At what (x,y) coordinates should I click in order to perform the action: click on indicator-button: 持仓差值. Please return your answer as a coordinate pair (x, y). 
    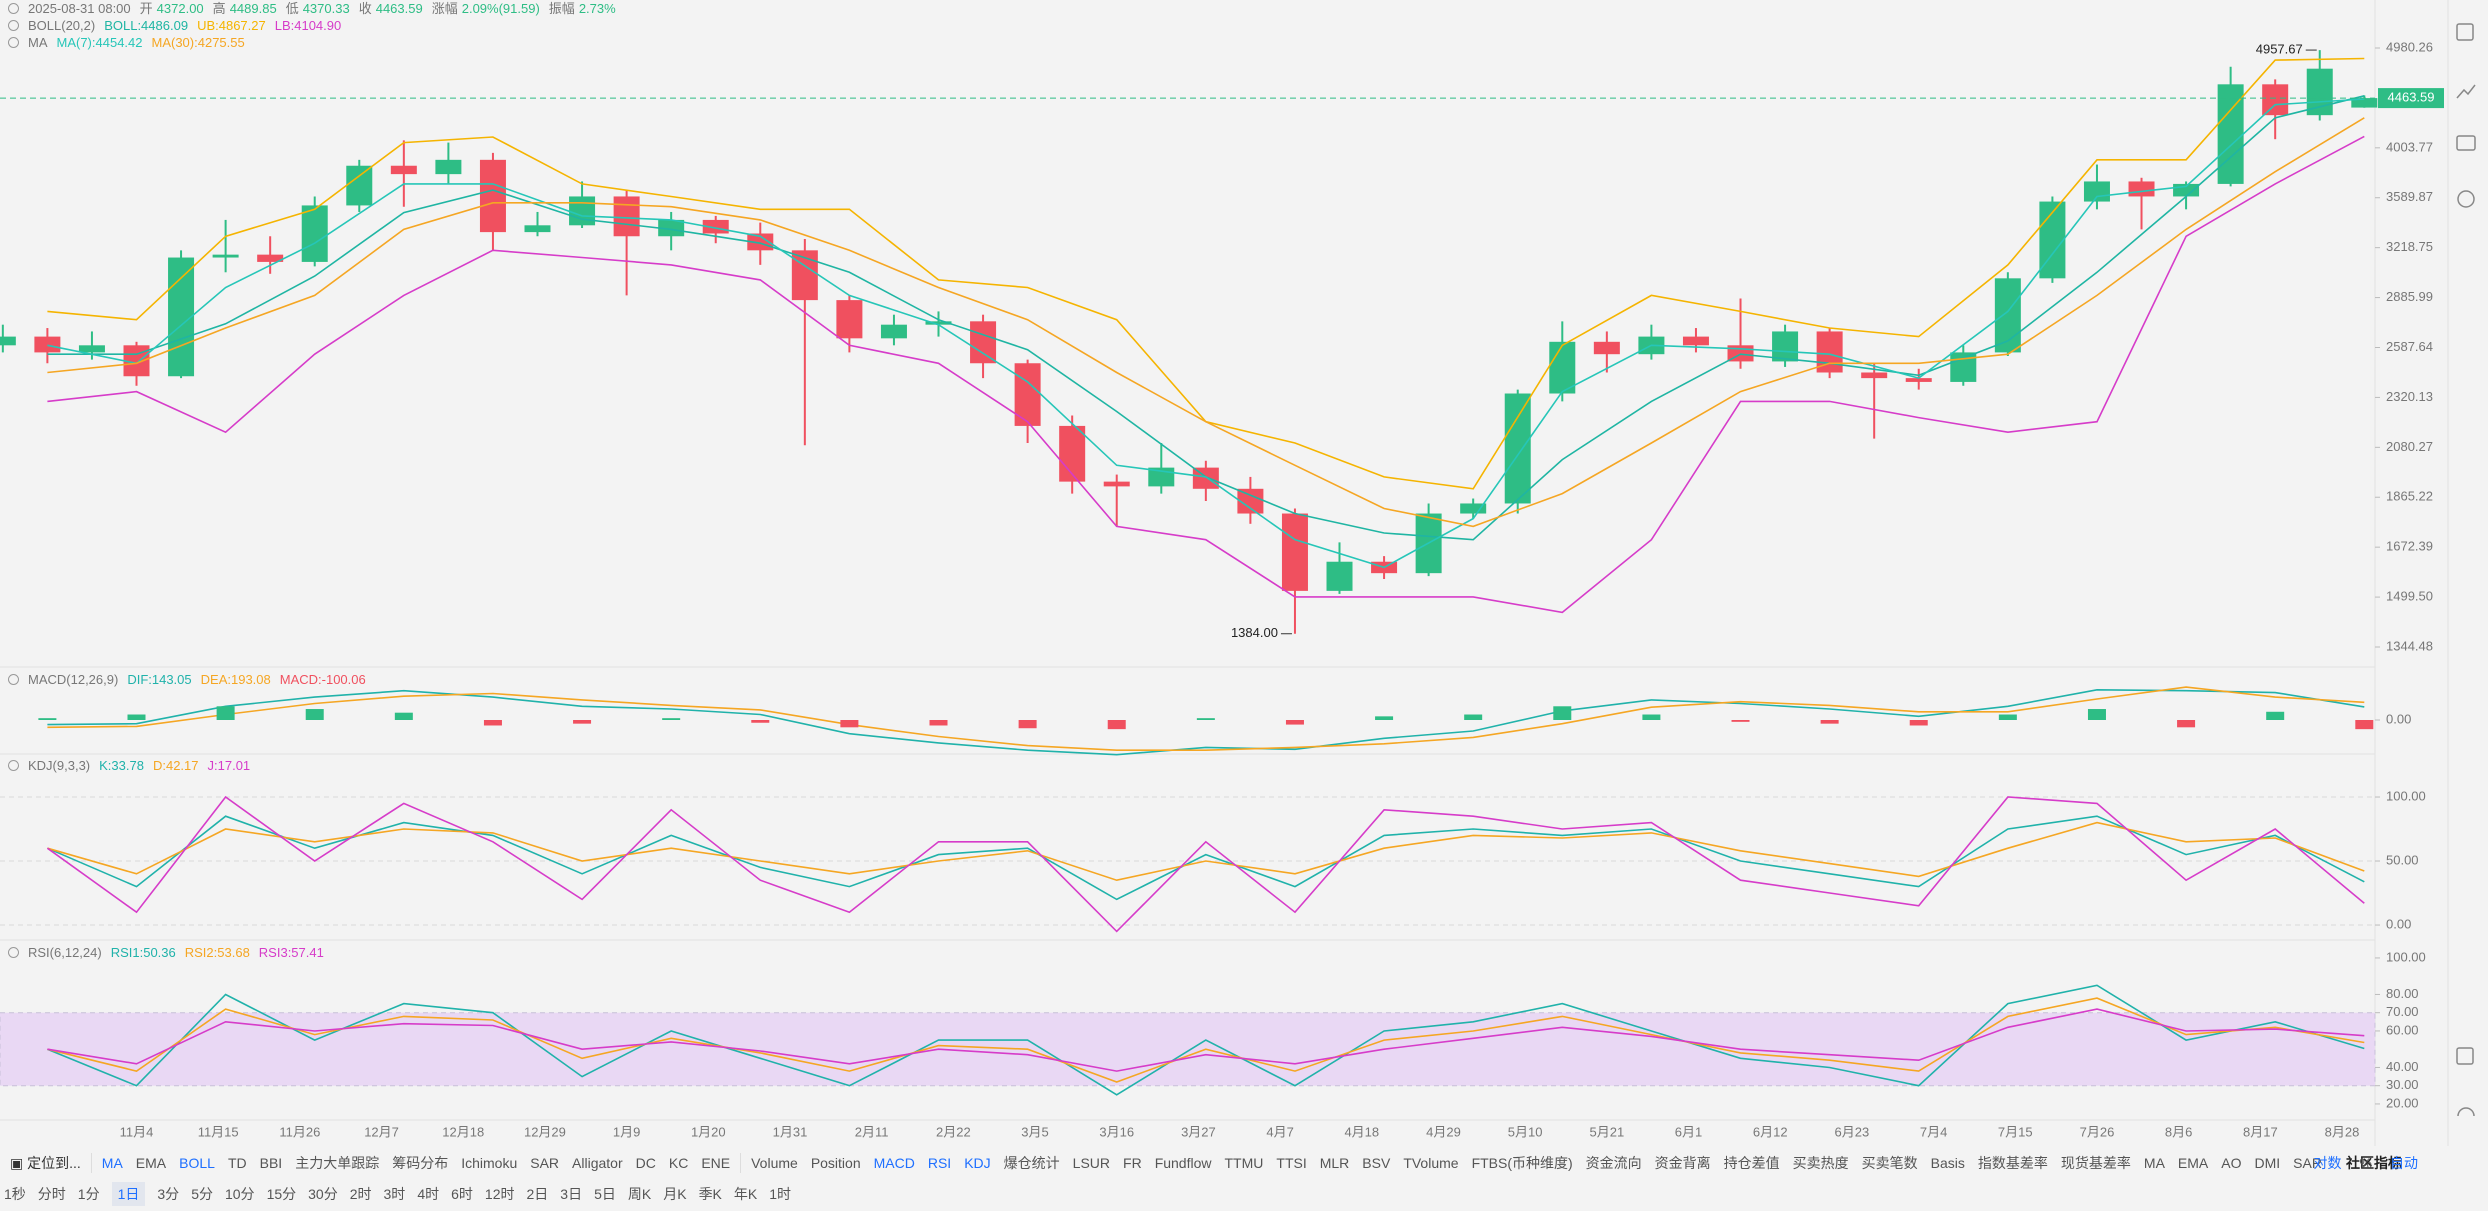
    Looking at the image, I should click on (1751, 1163).